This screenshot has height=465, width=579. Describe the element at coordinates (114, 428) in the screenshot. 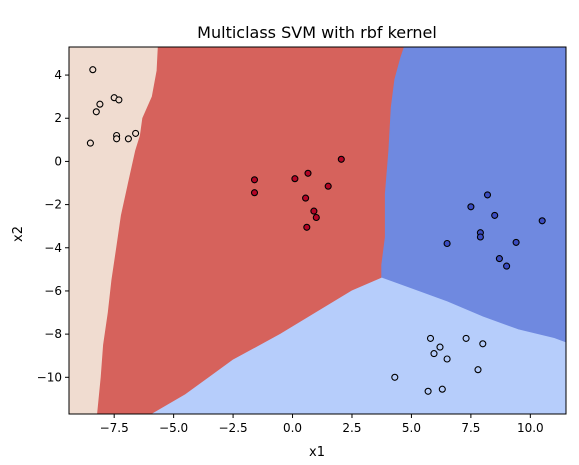

I see `x-tick-label: −7.5` at that location.